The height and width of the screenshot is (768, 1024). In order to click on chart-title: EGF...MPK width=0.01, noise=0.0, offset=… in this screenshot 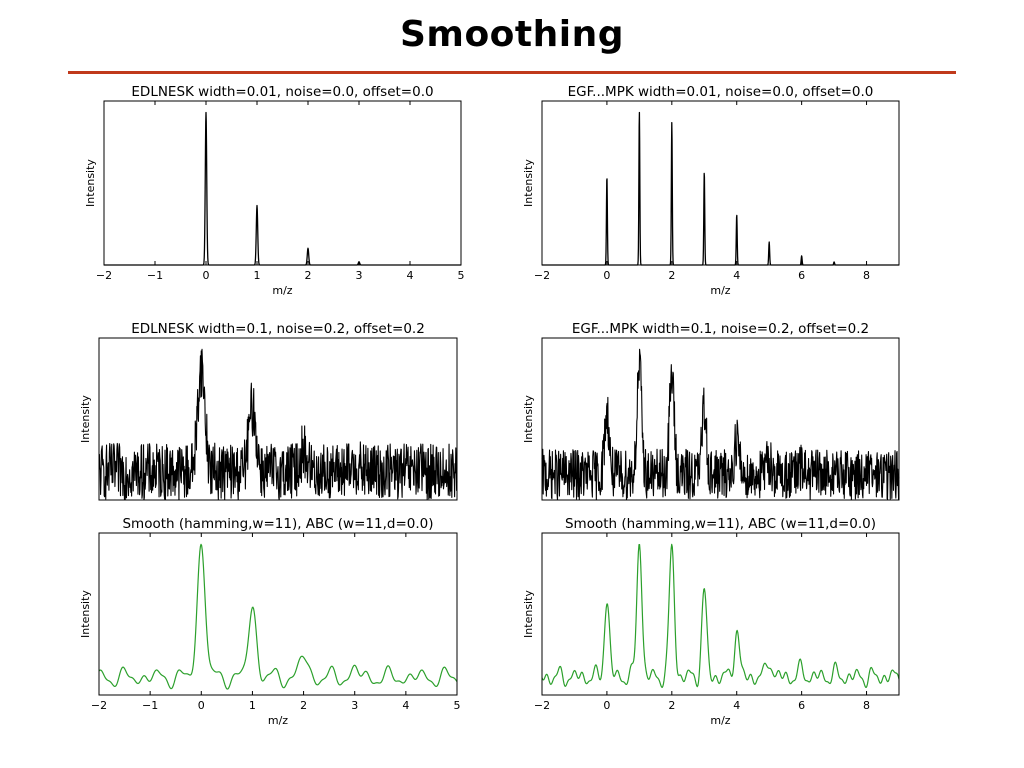, I will do `click(721, 92)`.